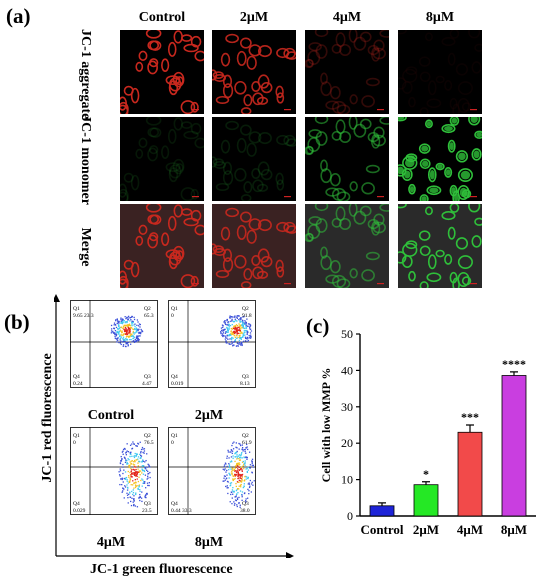 The height and width of the screenshot is (581, 550). What do you see at coordinates (149, 316) in the screenshot?
I see `quadrant-q2-value: 65.3` at bounding box center [149, 316].